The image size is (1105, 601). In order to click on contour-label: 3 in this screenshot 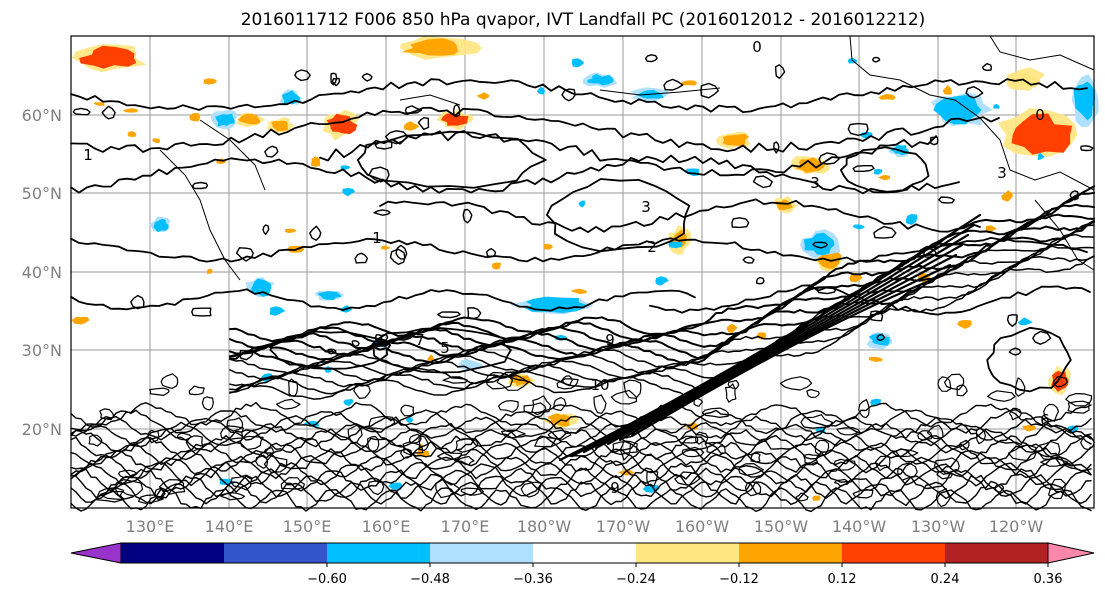, I will do `click(1002, 173)`.